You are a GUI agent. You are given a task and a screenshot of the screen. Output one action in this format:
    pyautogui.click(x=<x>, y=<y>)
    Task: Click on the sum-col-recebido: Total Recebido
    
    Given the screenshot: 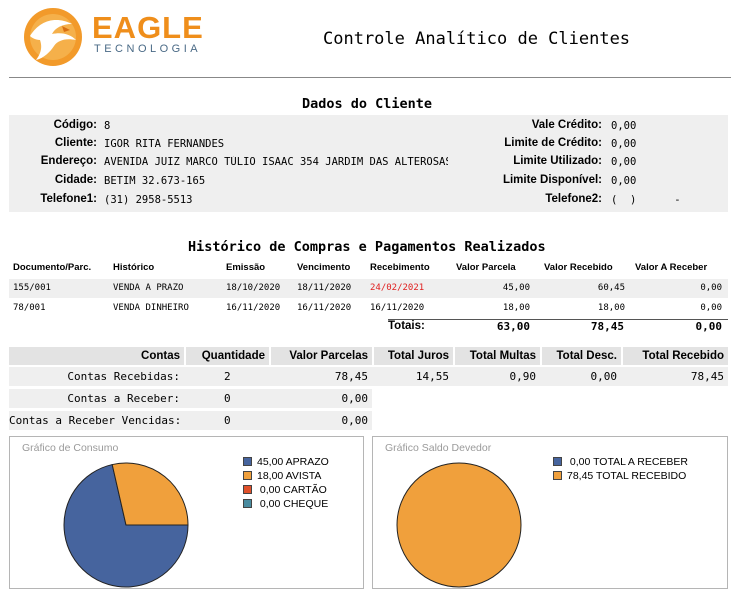 What is the action you would take?
    pyautogui.click(x=675, y=356)
    